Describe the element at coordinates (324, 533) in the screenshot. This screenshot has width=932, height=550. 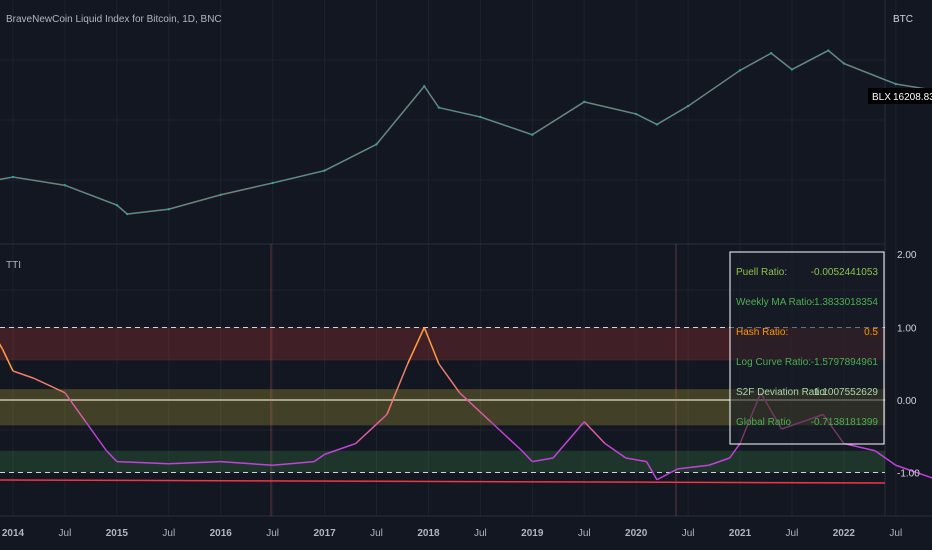
I see `x-tick-label: 2017` at that location.